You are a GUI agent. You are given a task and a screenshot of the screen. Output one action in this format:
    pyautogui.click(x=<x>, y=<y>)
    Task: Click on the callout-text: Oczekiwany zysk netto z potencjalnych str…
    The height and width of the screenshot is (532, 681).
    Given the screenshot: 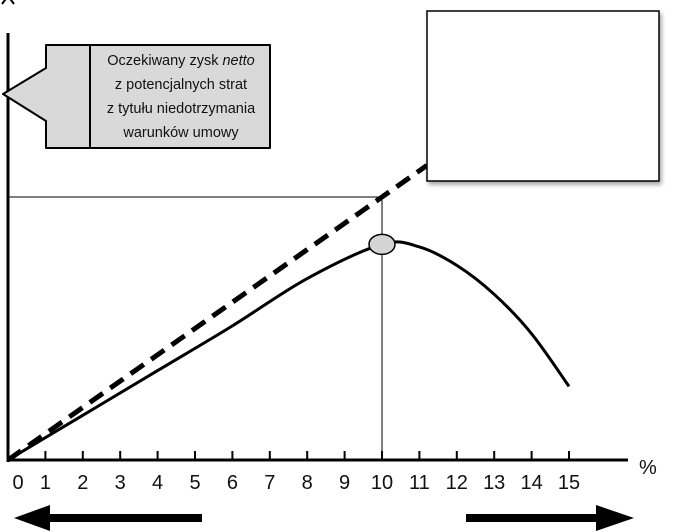 What is the action you would take?
    pyautogui.click(x=181, y=97)
    